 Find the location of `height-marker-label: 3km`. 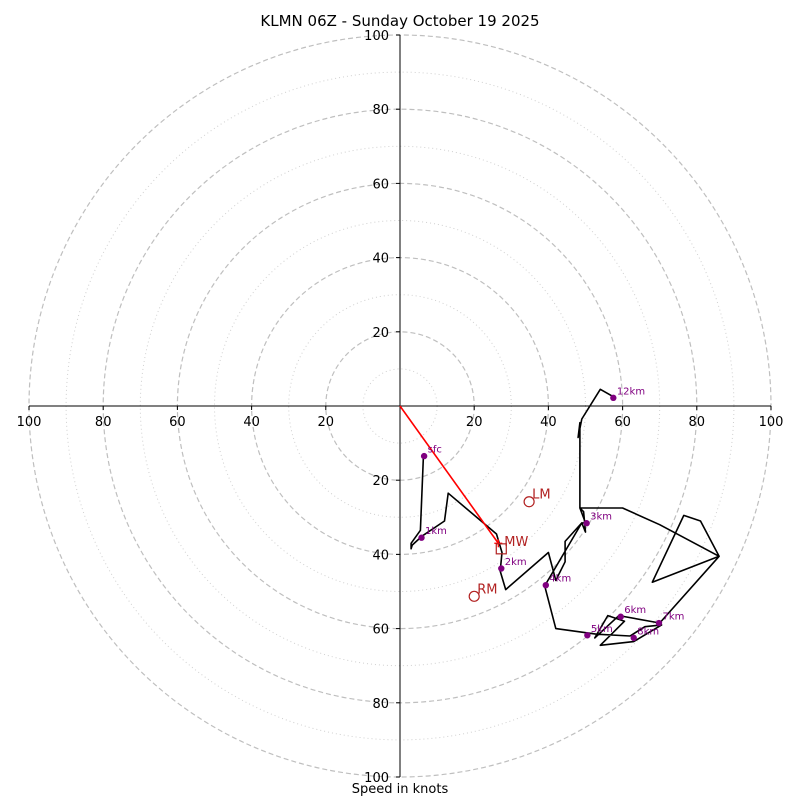

height-marker-label: 3km is located at coordinates (601, 517).